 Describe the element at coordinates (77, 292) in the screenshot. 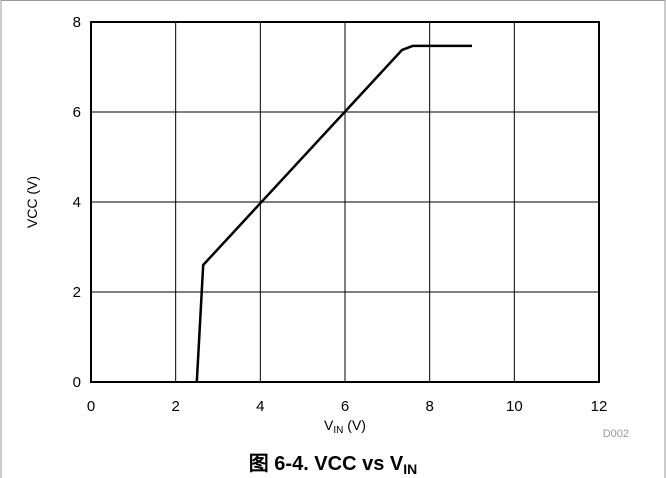

I see `y-tick-label: 2` at that location.